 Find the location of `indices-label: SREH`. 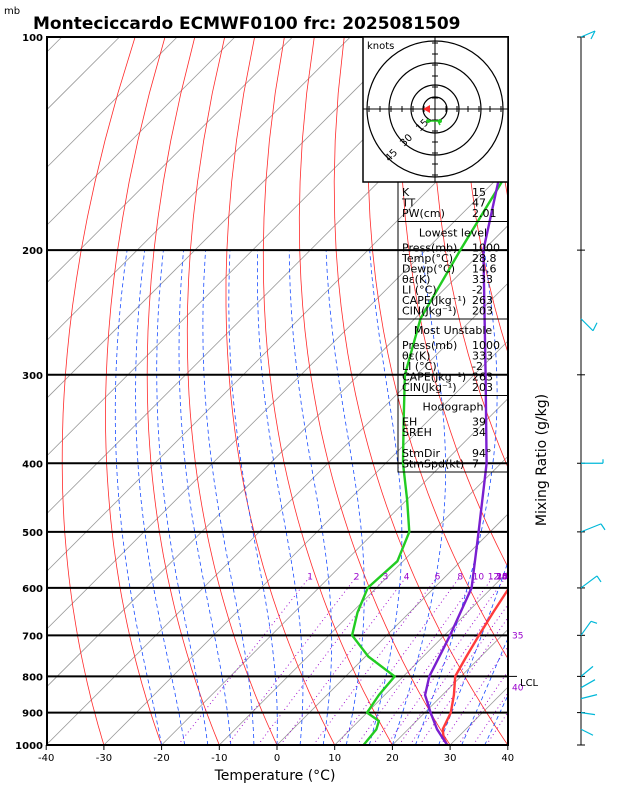

indices-label: SREH is located at coordinates (417, 432).